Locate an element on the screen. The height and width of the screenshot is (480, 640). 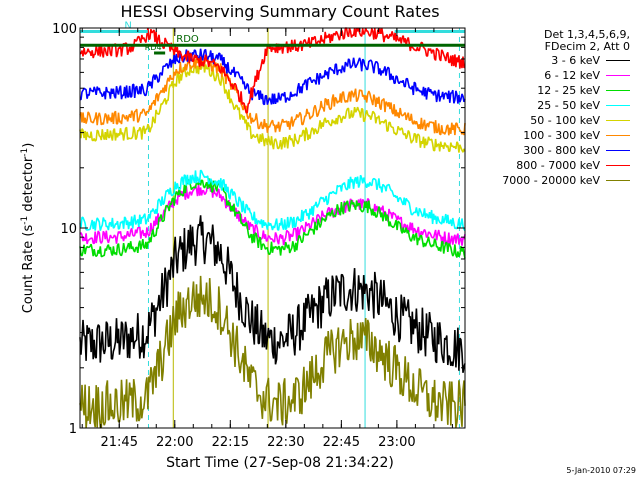
legend-item: 7000 - 20000 keV is located at coordinates (563, 180).